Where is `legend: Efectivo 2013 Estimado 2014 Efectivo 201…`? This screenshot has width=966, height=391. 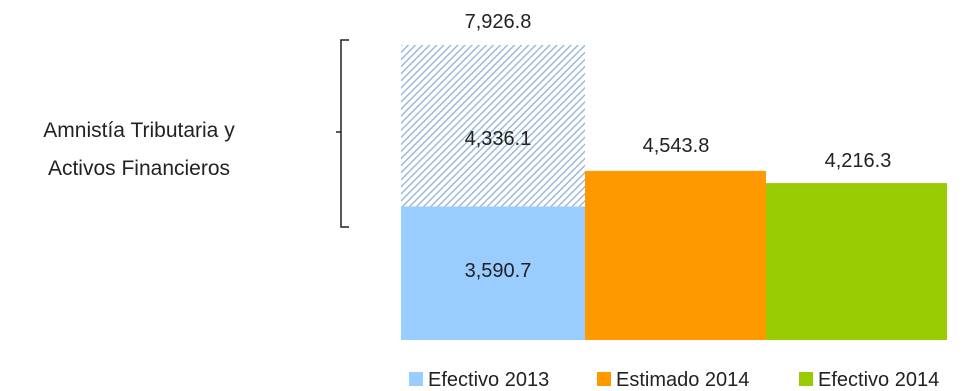 legend: Efectivo 2013 Estimado 2014 Efectivo 201… is located at coordinates (674, 380).